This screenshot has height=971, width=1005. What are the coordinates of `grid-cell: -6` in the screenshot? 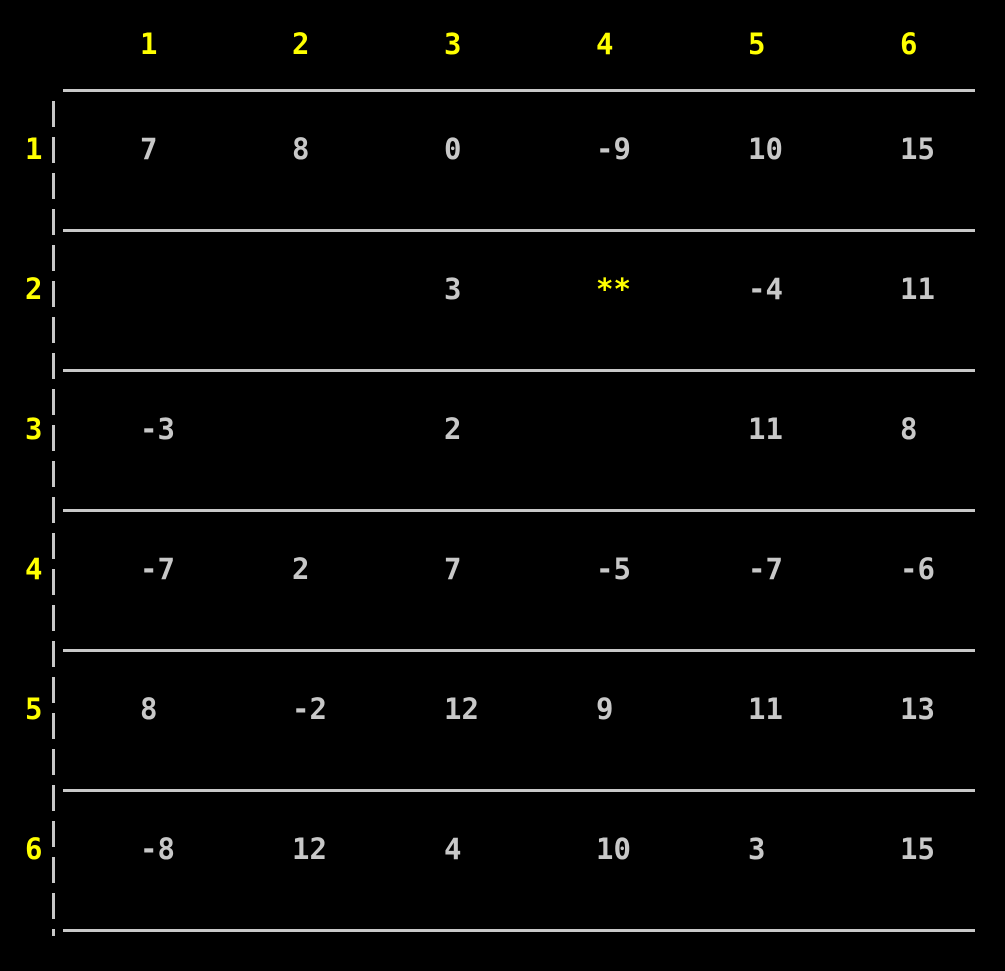 It's located at (917, 569).